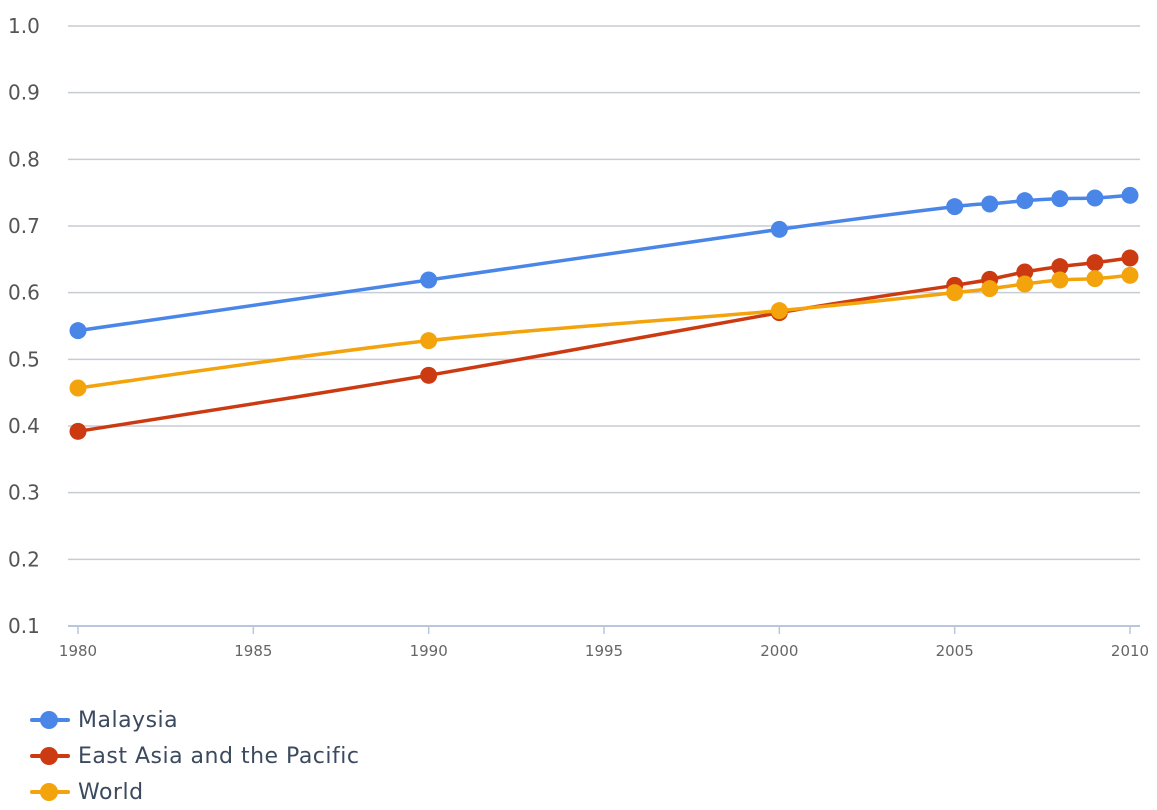 The image size is (1157, 810). I want to click on y-tick-label-0.3: 0.3, so click(24, 493).